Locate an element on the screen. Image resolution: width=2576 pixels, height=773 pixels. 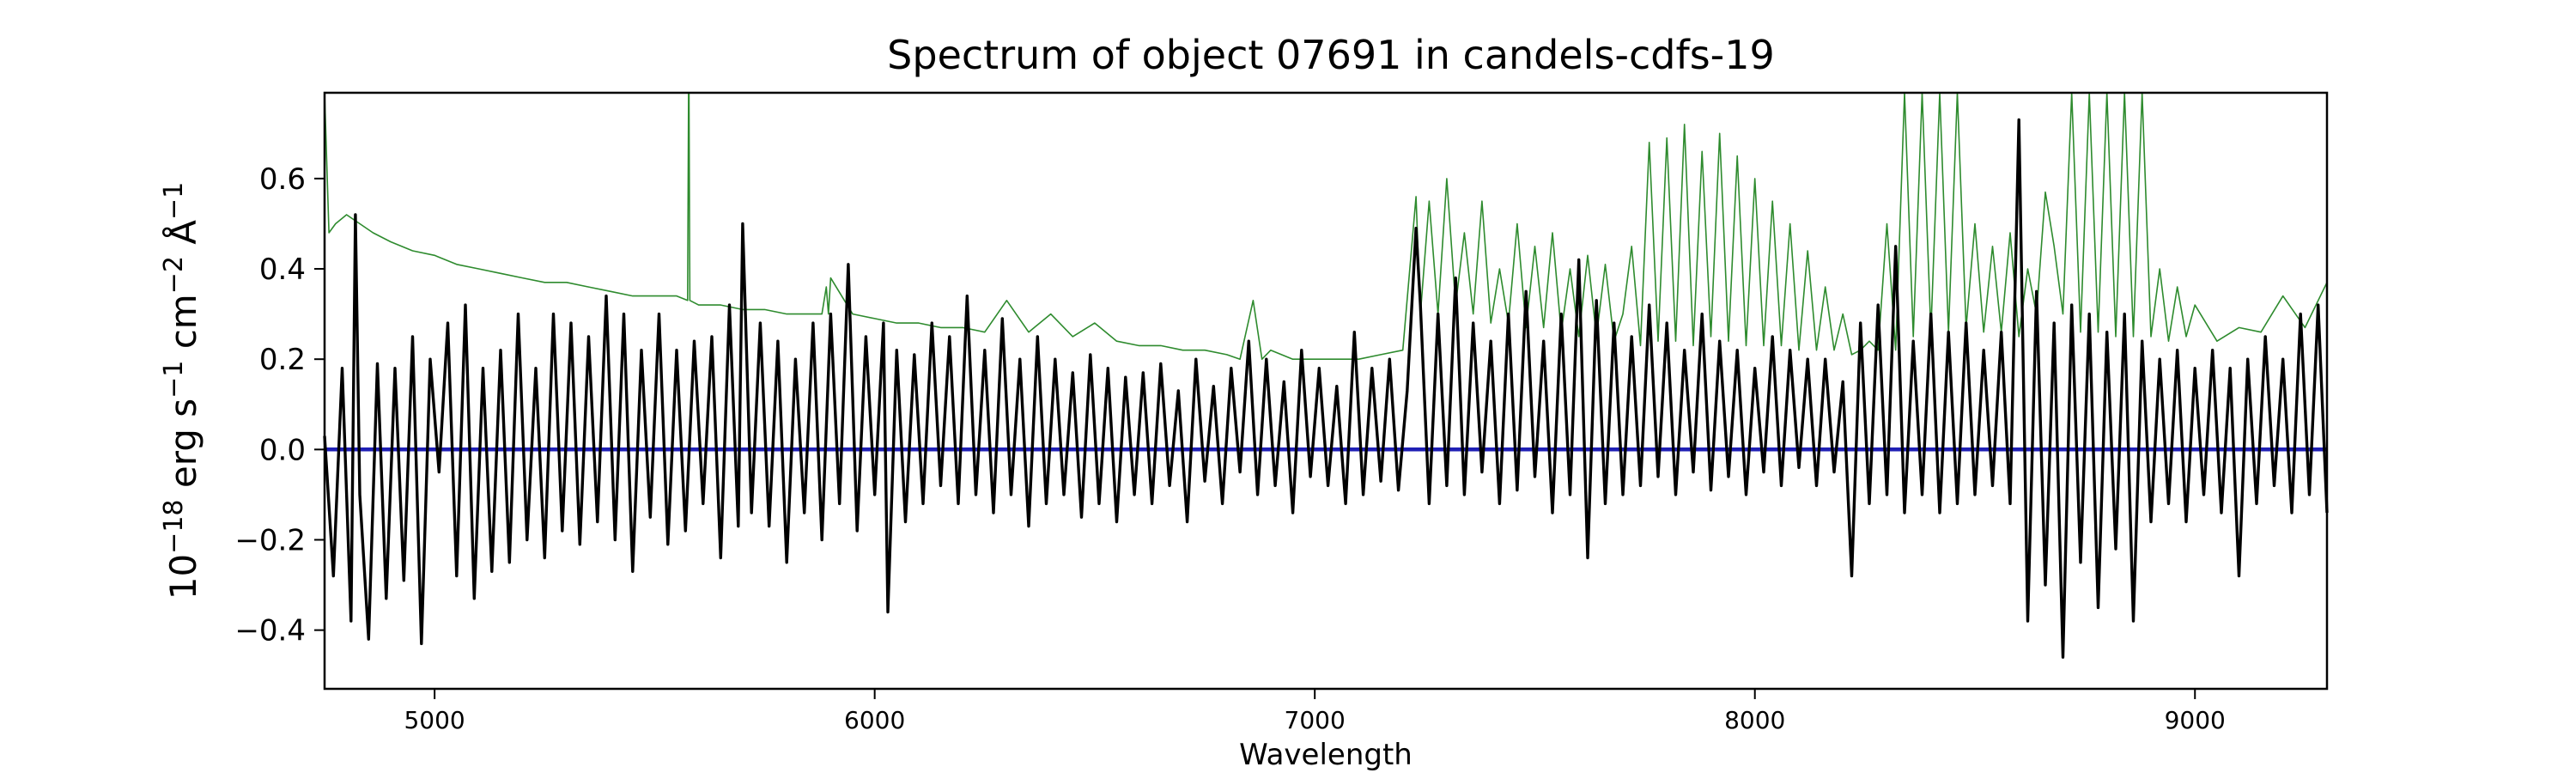
y-tick-label: 0.0 is located at coordinates (282, 450).